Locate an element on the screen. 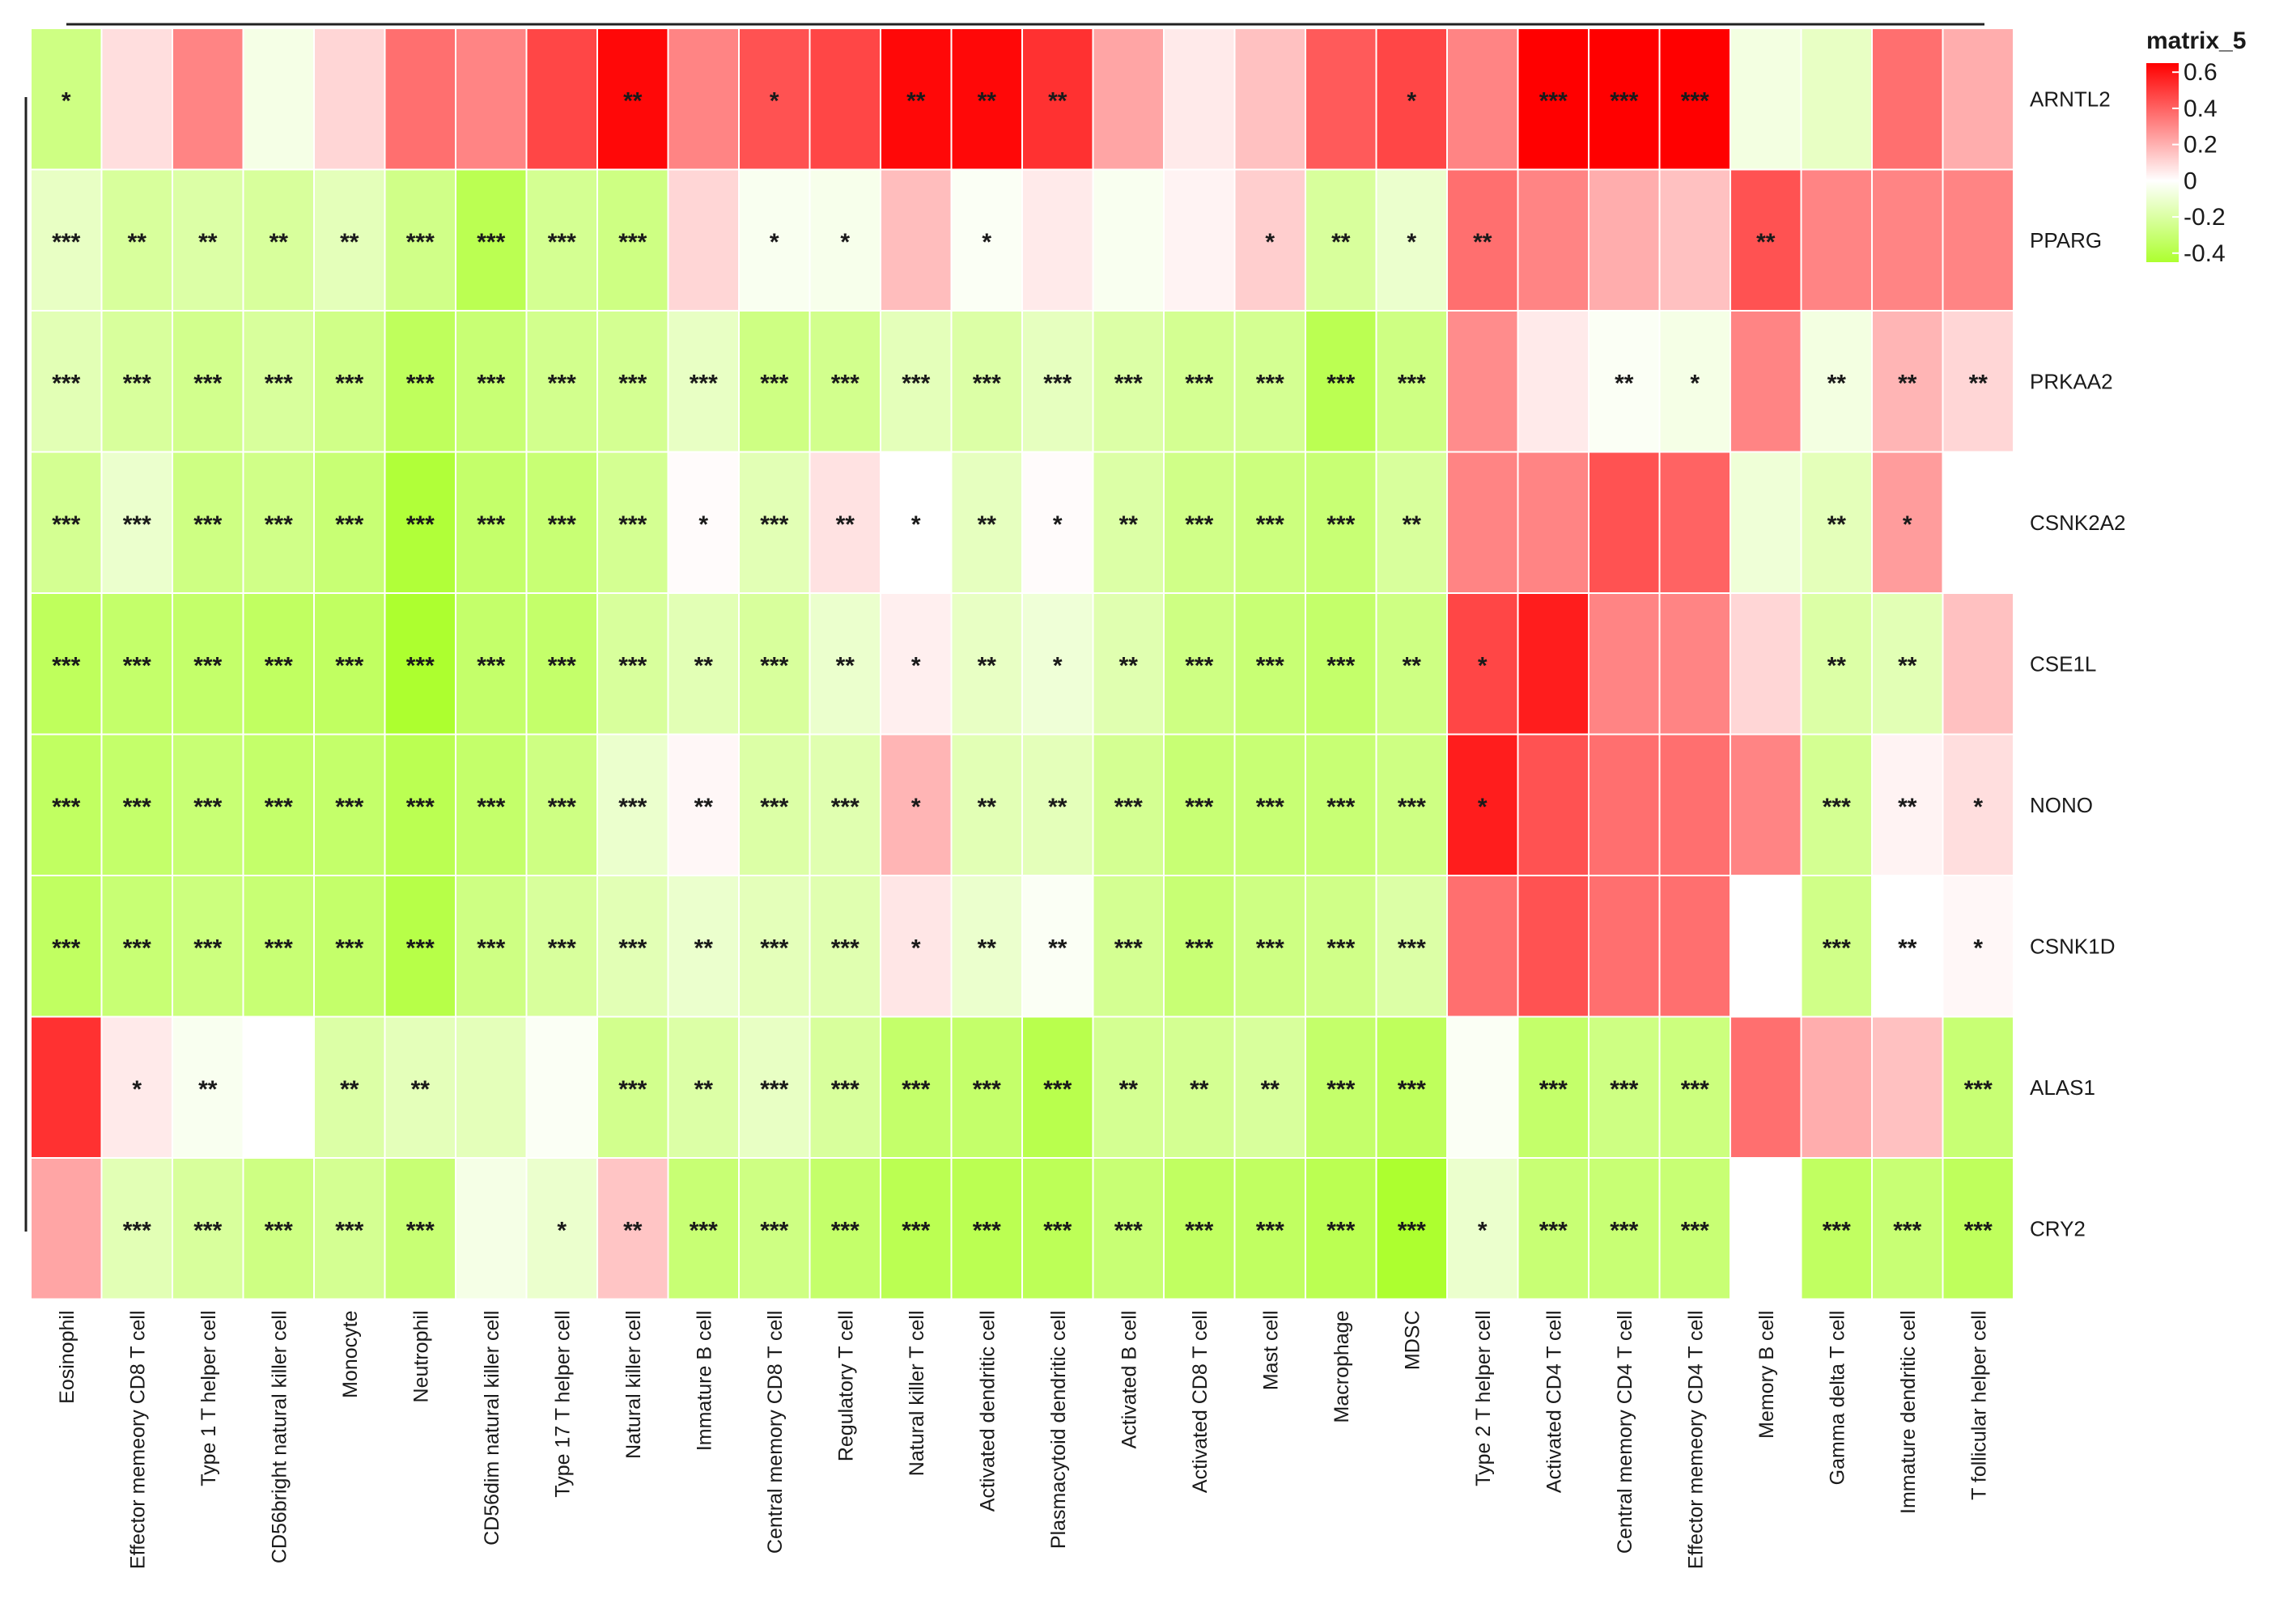 Image resolution: width=2275 pixels, height=1624 pixels. column-label: Effector memeory CD4 T cell is located at coordinates (1695, 1440).